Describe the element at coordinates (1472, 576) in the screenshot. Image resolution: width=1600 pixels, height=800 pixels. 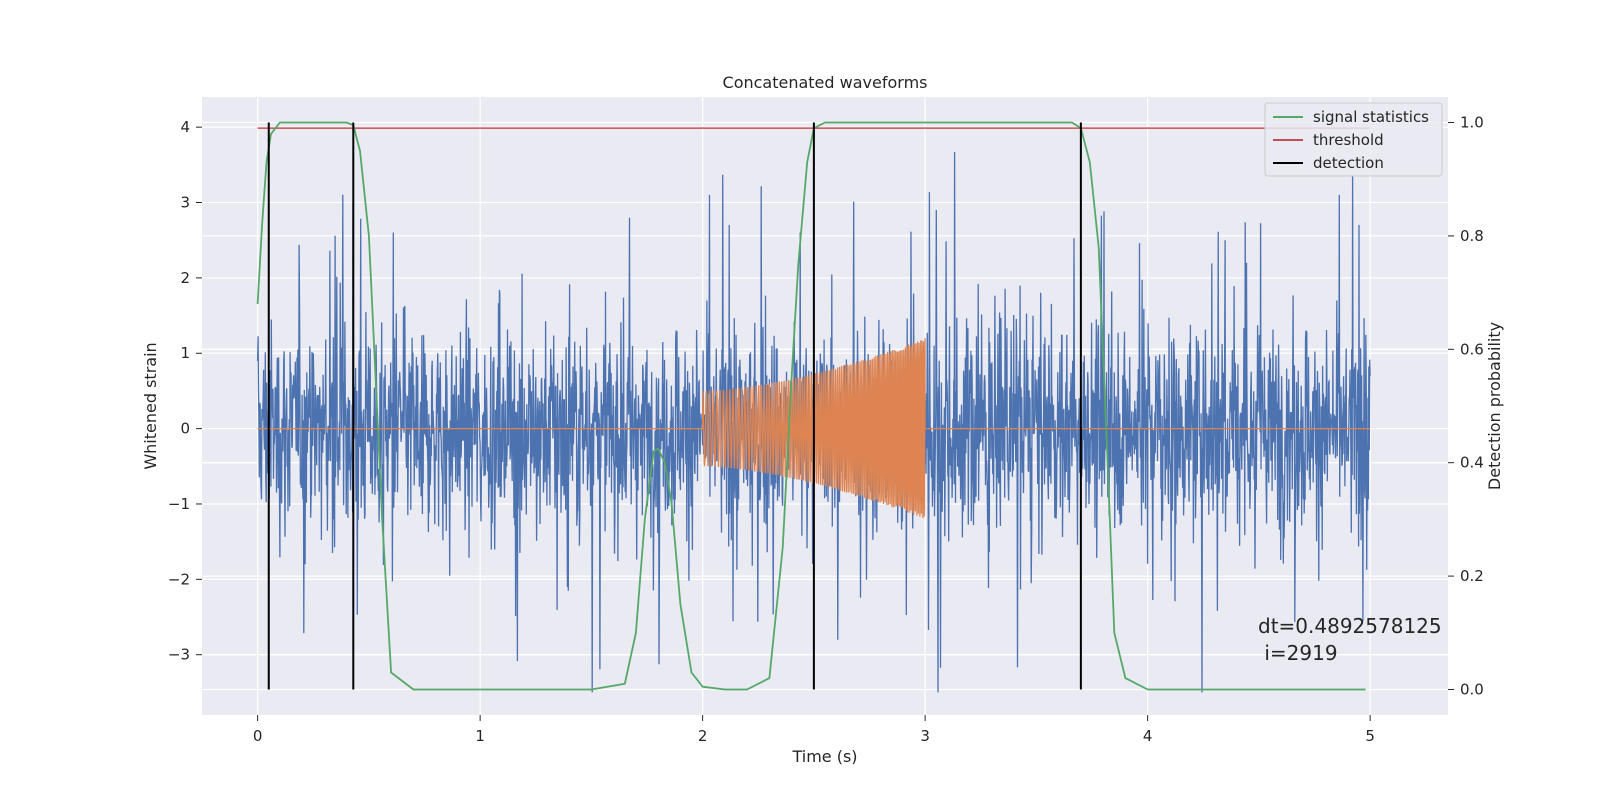
I see `y-tick-label-right: 0.2` at that location.